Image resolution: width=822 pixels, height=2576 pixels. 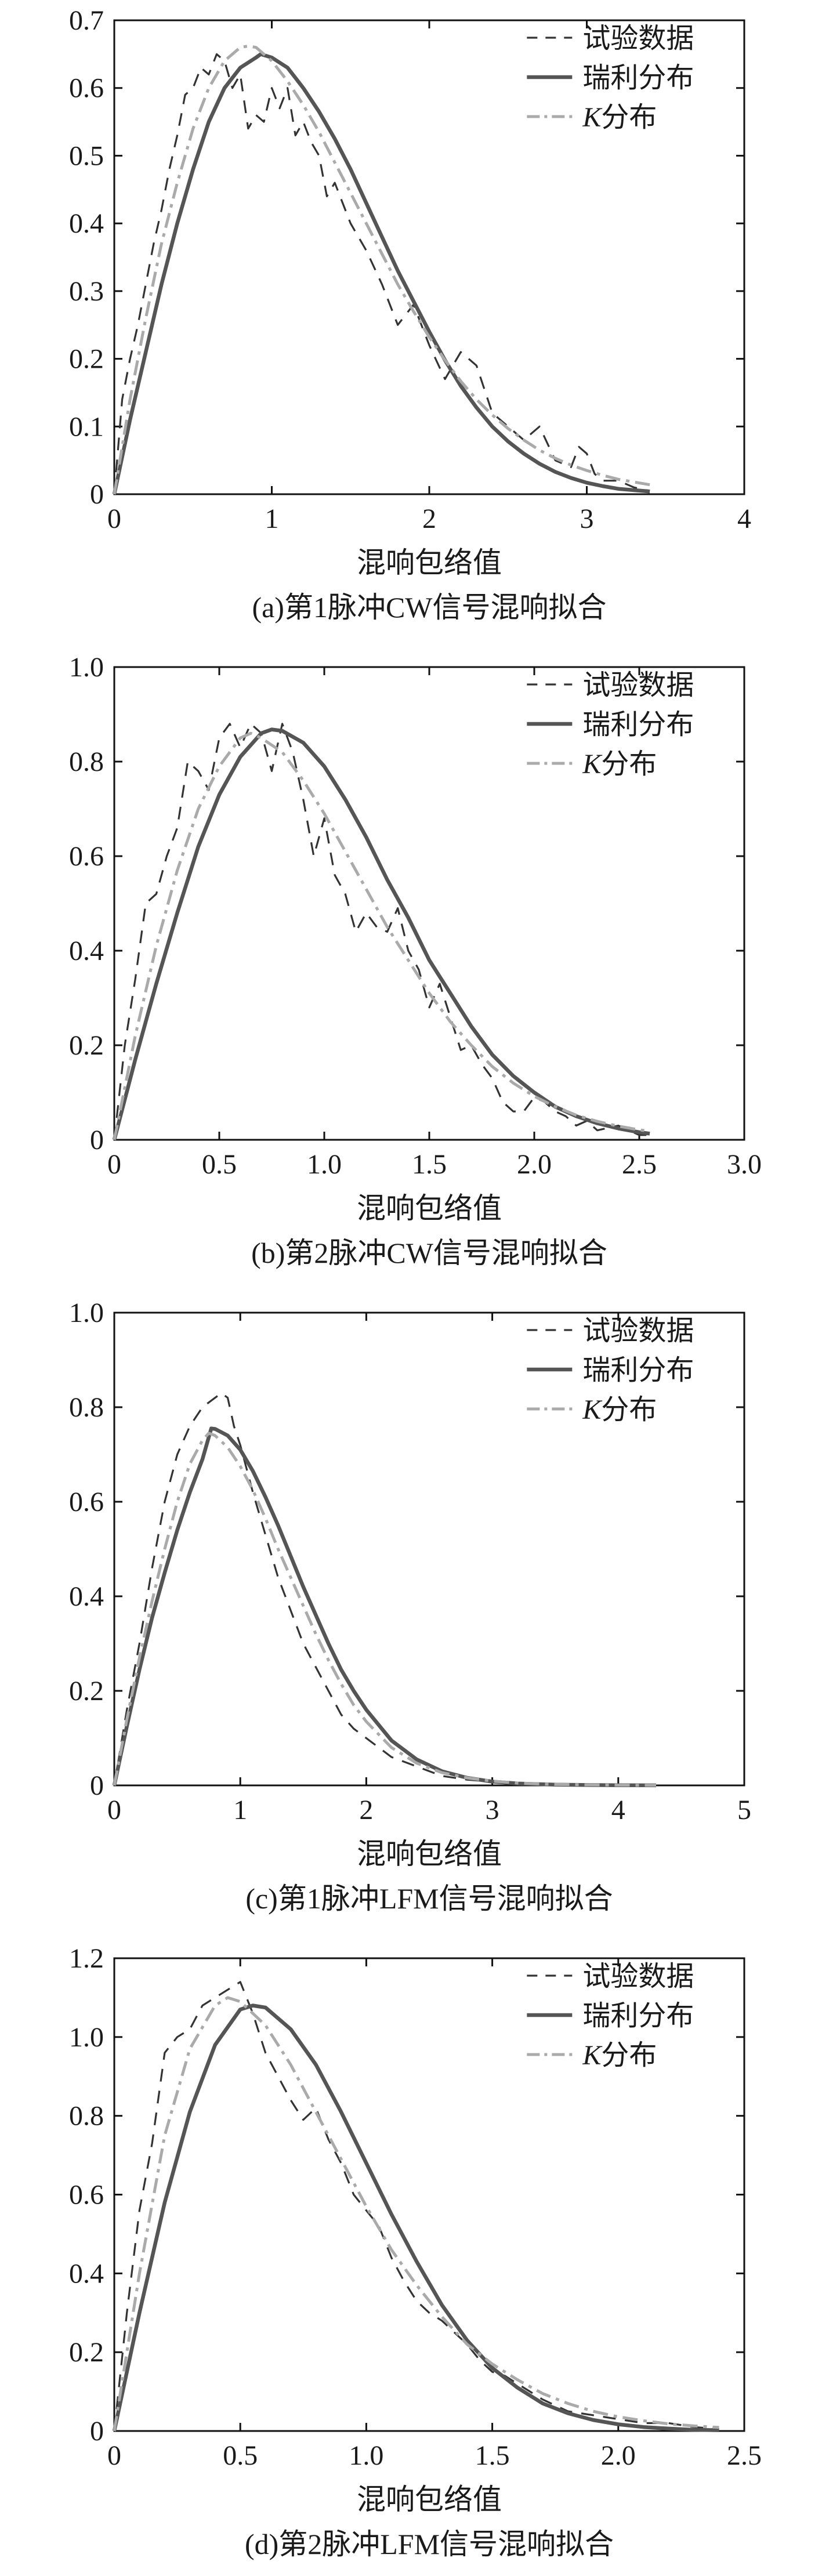 I want to click on y-tick-label: 0.5, so click(x=86, y=155).